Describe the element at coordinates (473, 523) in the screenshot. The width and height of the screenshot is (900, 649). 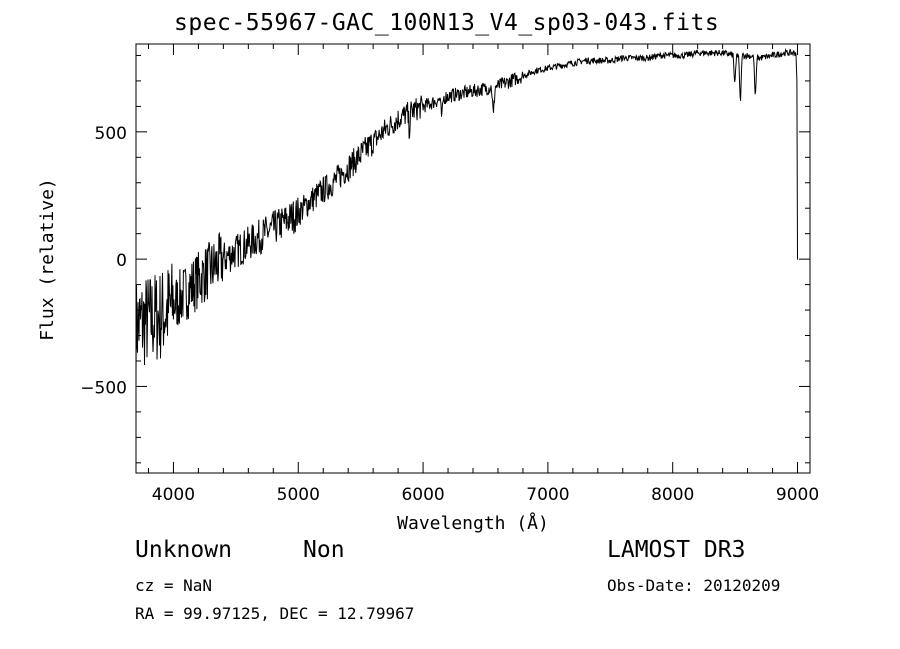
I see `x-axis-label: Wavelength (Å)` at that location.